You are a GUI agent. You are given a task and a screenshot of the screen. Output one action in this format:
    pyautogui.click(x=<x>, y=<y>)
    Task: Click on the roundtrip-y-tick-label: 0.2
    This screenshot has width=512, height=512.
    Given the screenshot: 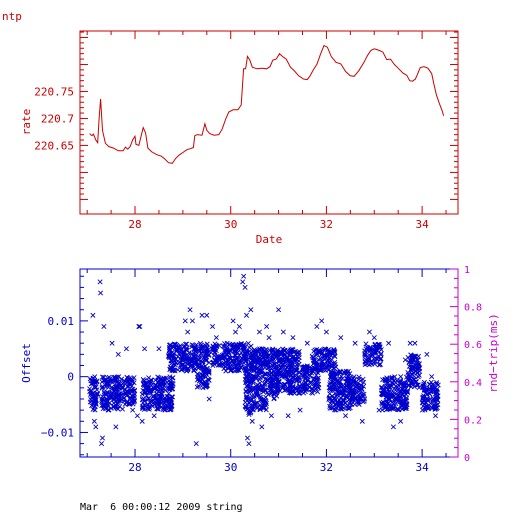 What is the action you would take?
    pyautogui.click(x=473, y=420)
    